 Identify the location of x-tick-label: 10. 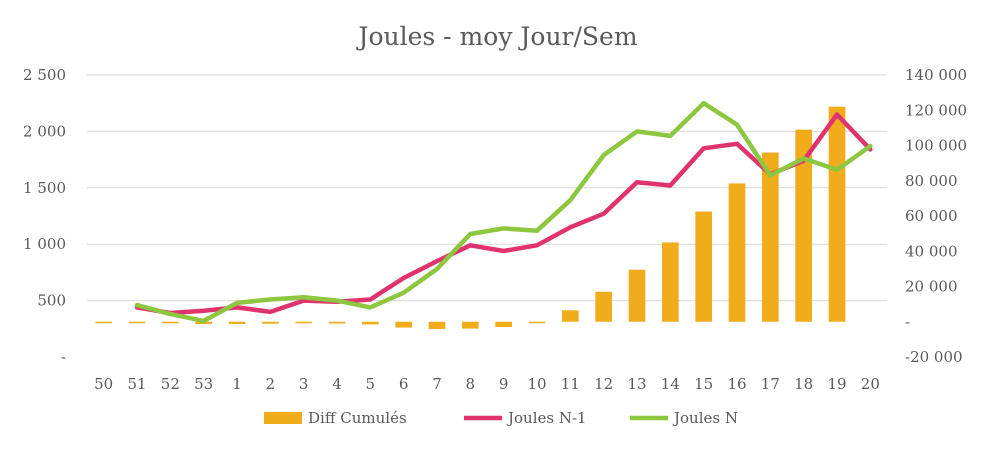
(536, 384).